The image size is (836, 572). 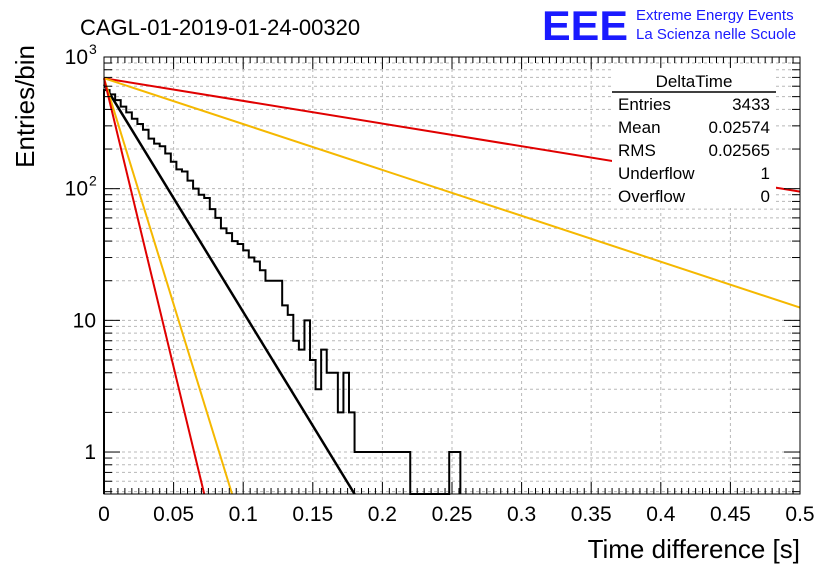 What do you see at coordinates (25, 106) in the screenshot?
I see `y-axis-label: Entries/bin` at bounding box center [25, 106].